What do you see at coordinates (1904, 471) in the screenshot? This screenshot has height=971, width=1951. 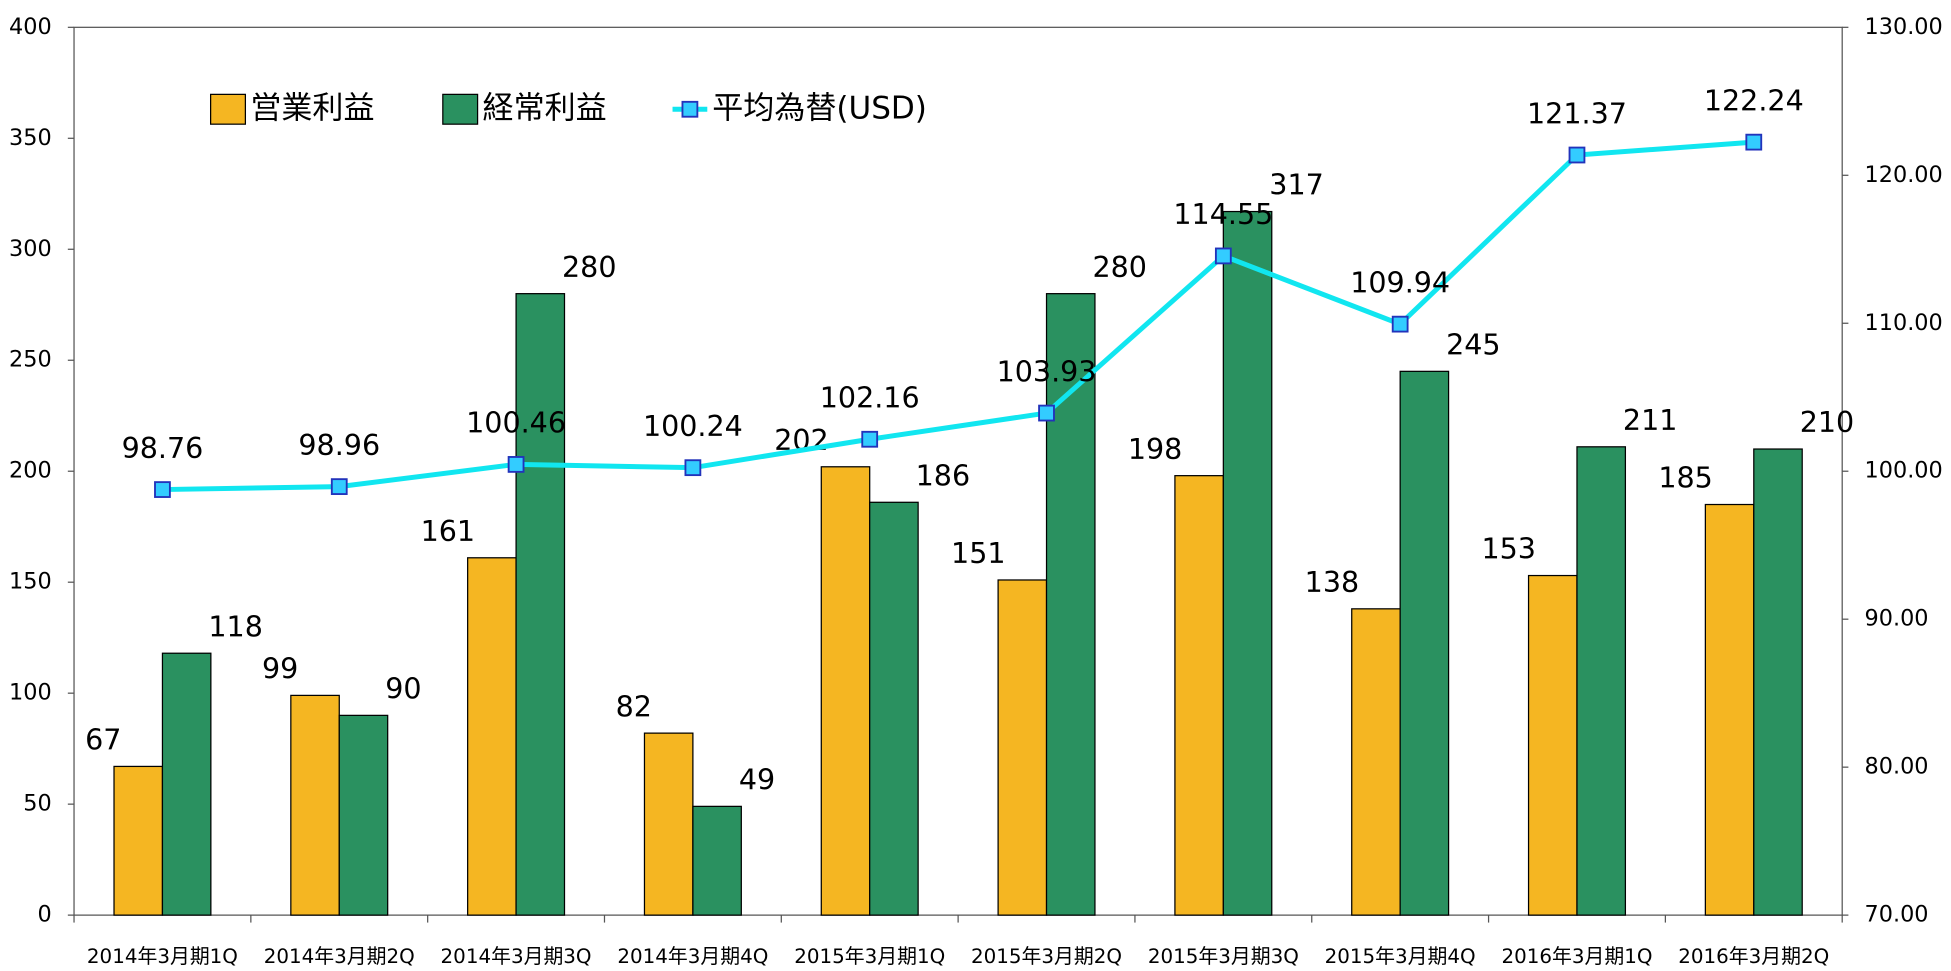 I see `y2-tick-label: 100.00` at bounding box center [1904, 471].